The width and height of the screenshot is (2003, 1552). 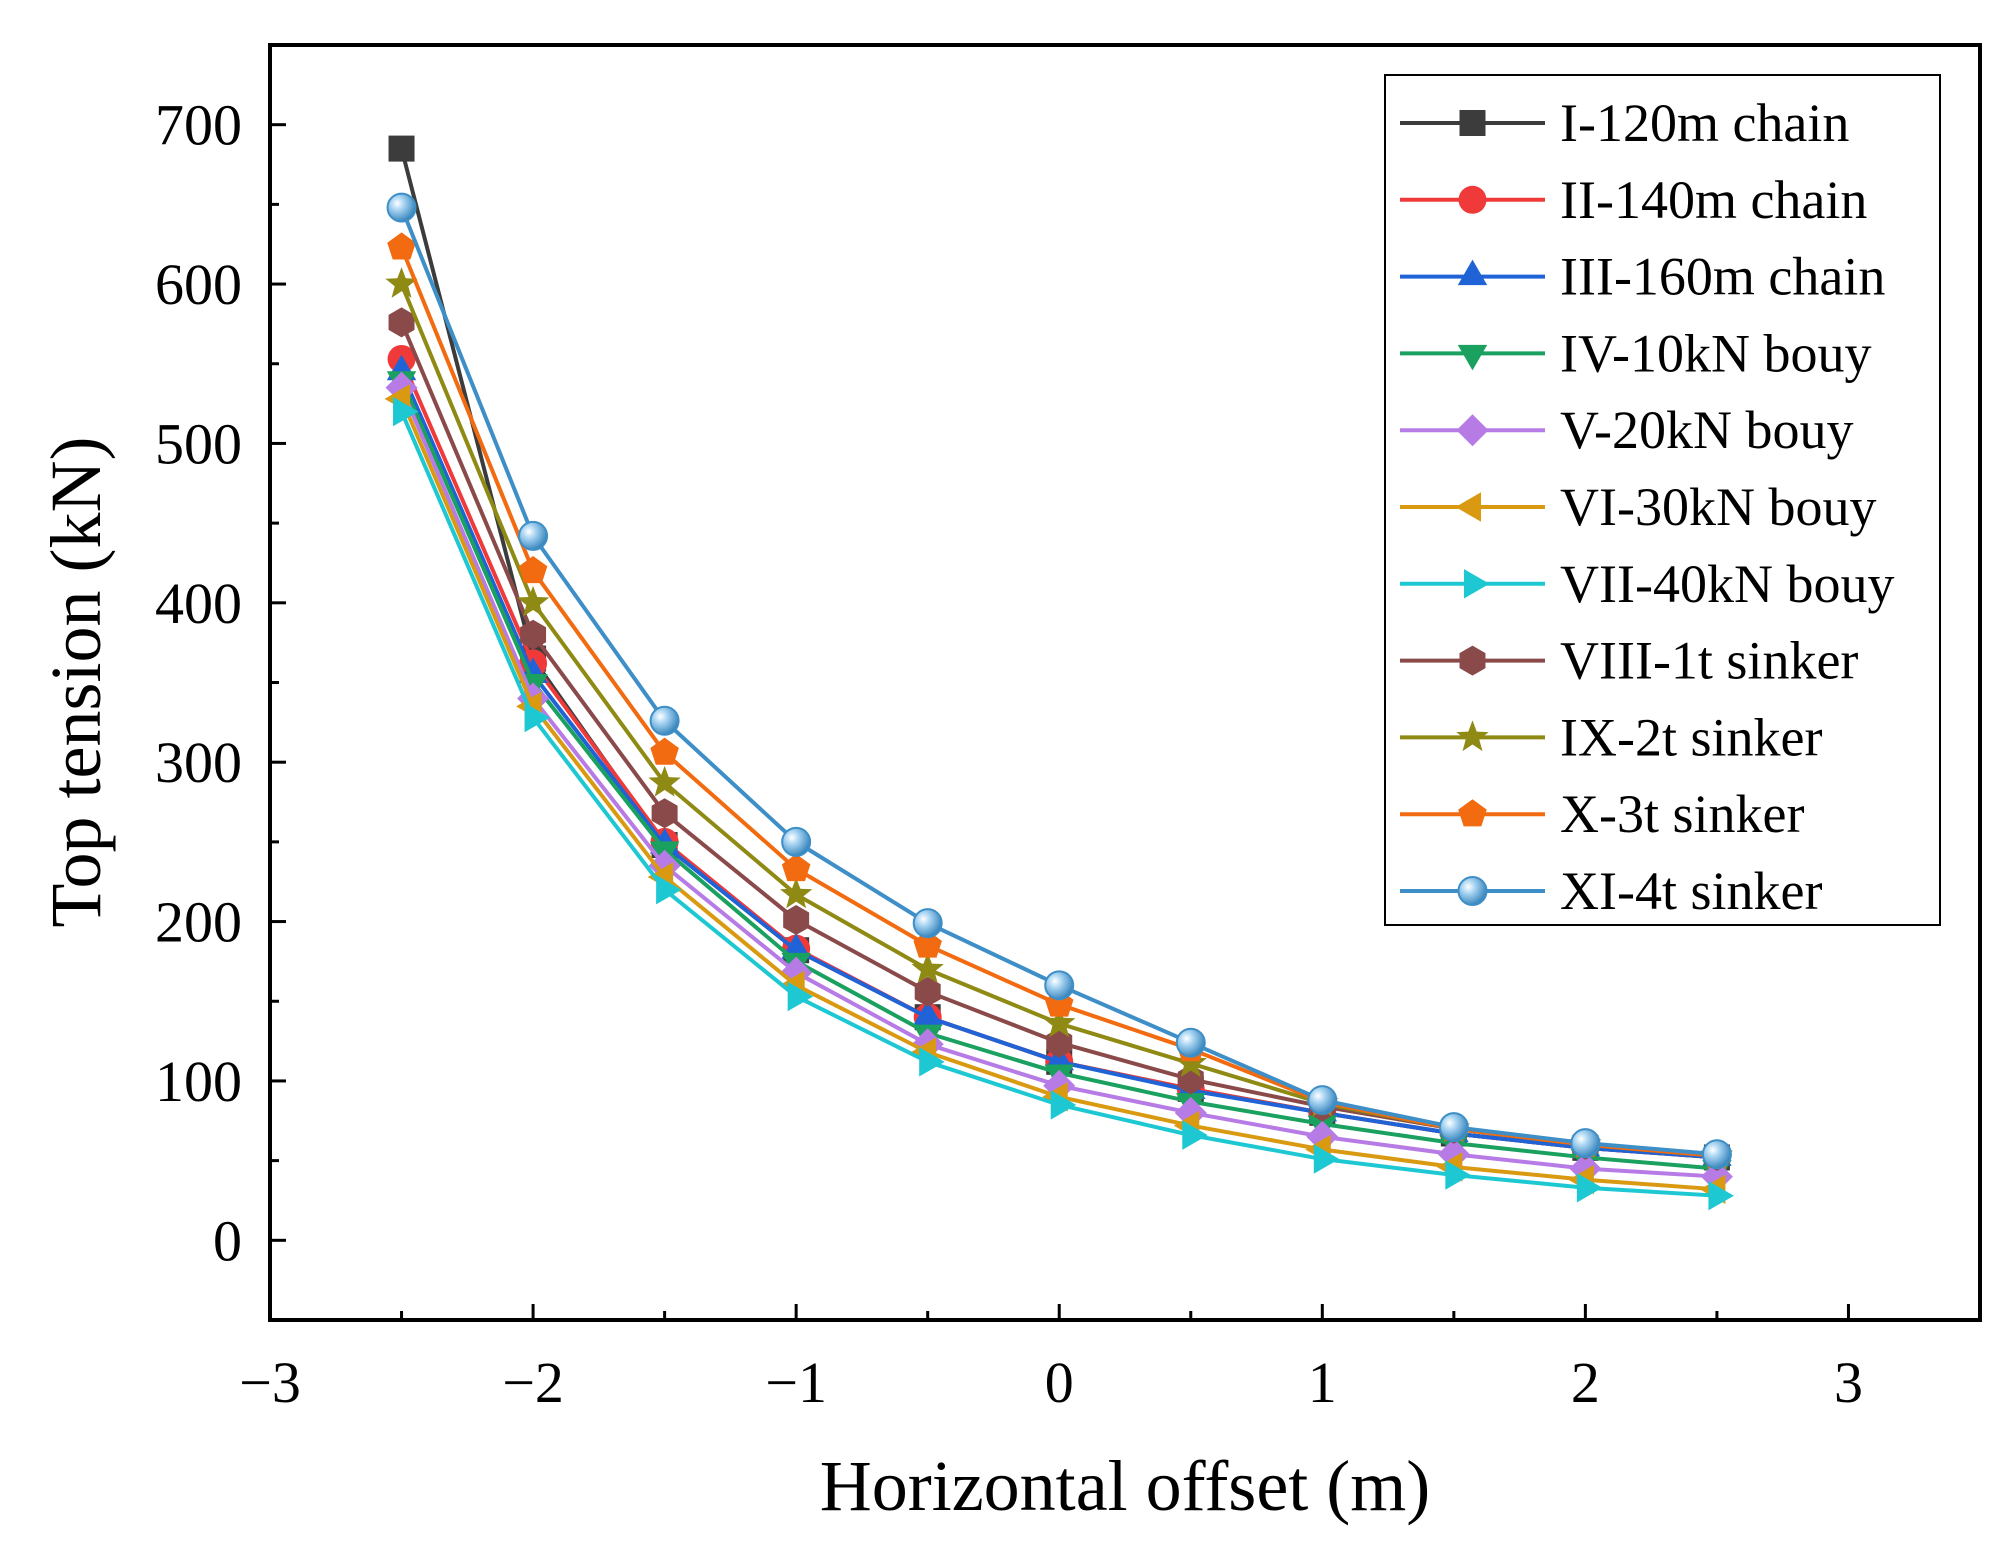 What do you see at coordinates (1707, 430) in the screenshot?
I see `legend-label: V-20kN bouy` at bounding box center [1707, 430].